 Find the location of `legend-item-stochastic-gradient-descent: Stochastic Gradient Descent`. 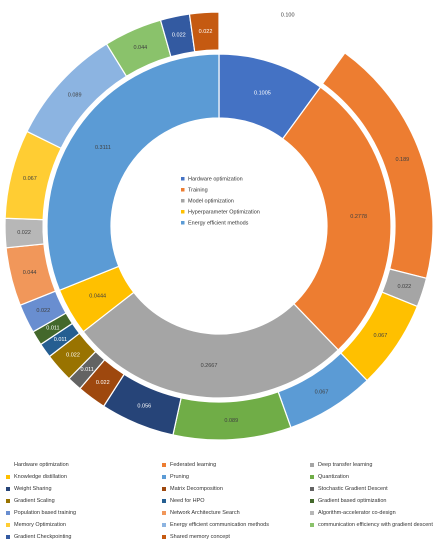

legend-item-stochastic-gradient-descent: Stochastic Gradient Descent is located at coordinates (349, 489).